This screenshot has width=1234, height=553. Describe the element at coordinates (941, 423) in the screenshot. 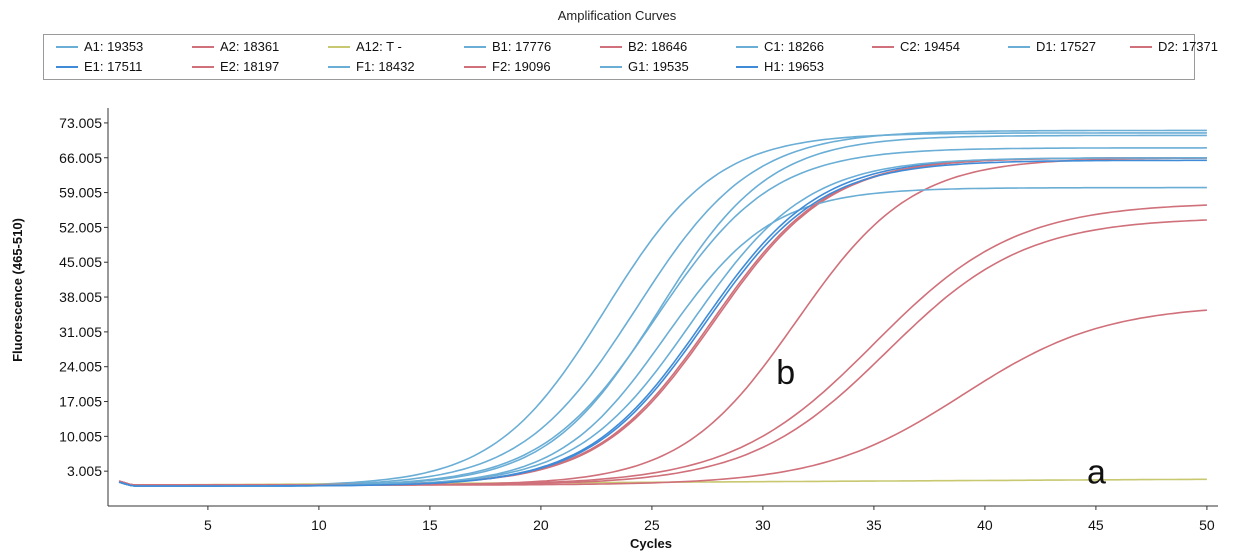

I see `annotations: ba` at that location.